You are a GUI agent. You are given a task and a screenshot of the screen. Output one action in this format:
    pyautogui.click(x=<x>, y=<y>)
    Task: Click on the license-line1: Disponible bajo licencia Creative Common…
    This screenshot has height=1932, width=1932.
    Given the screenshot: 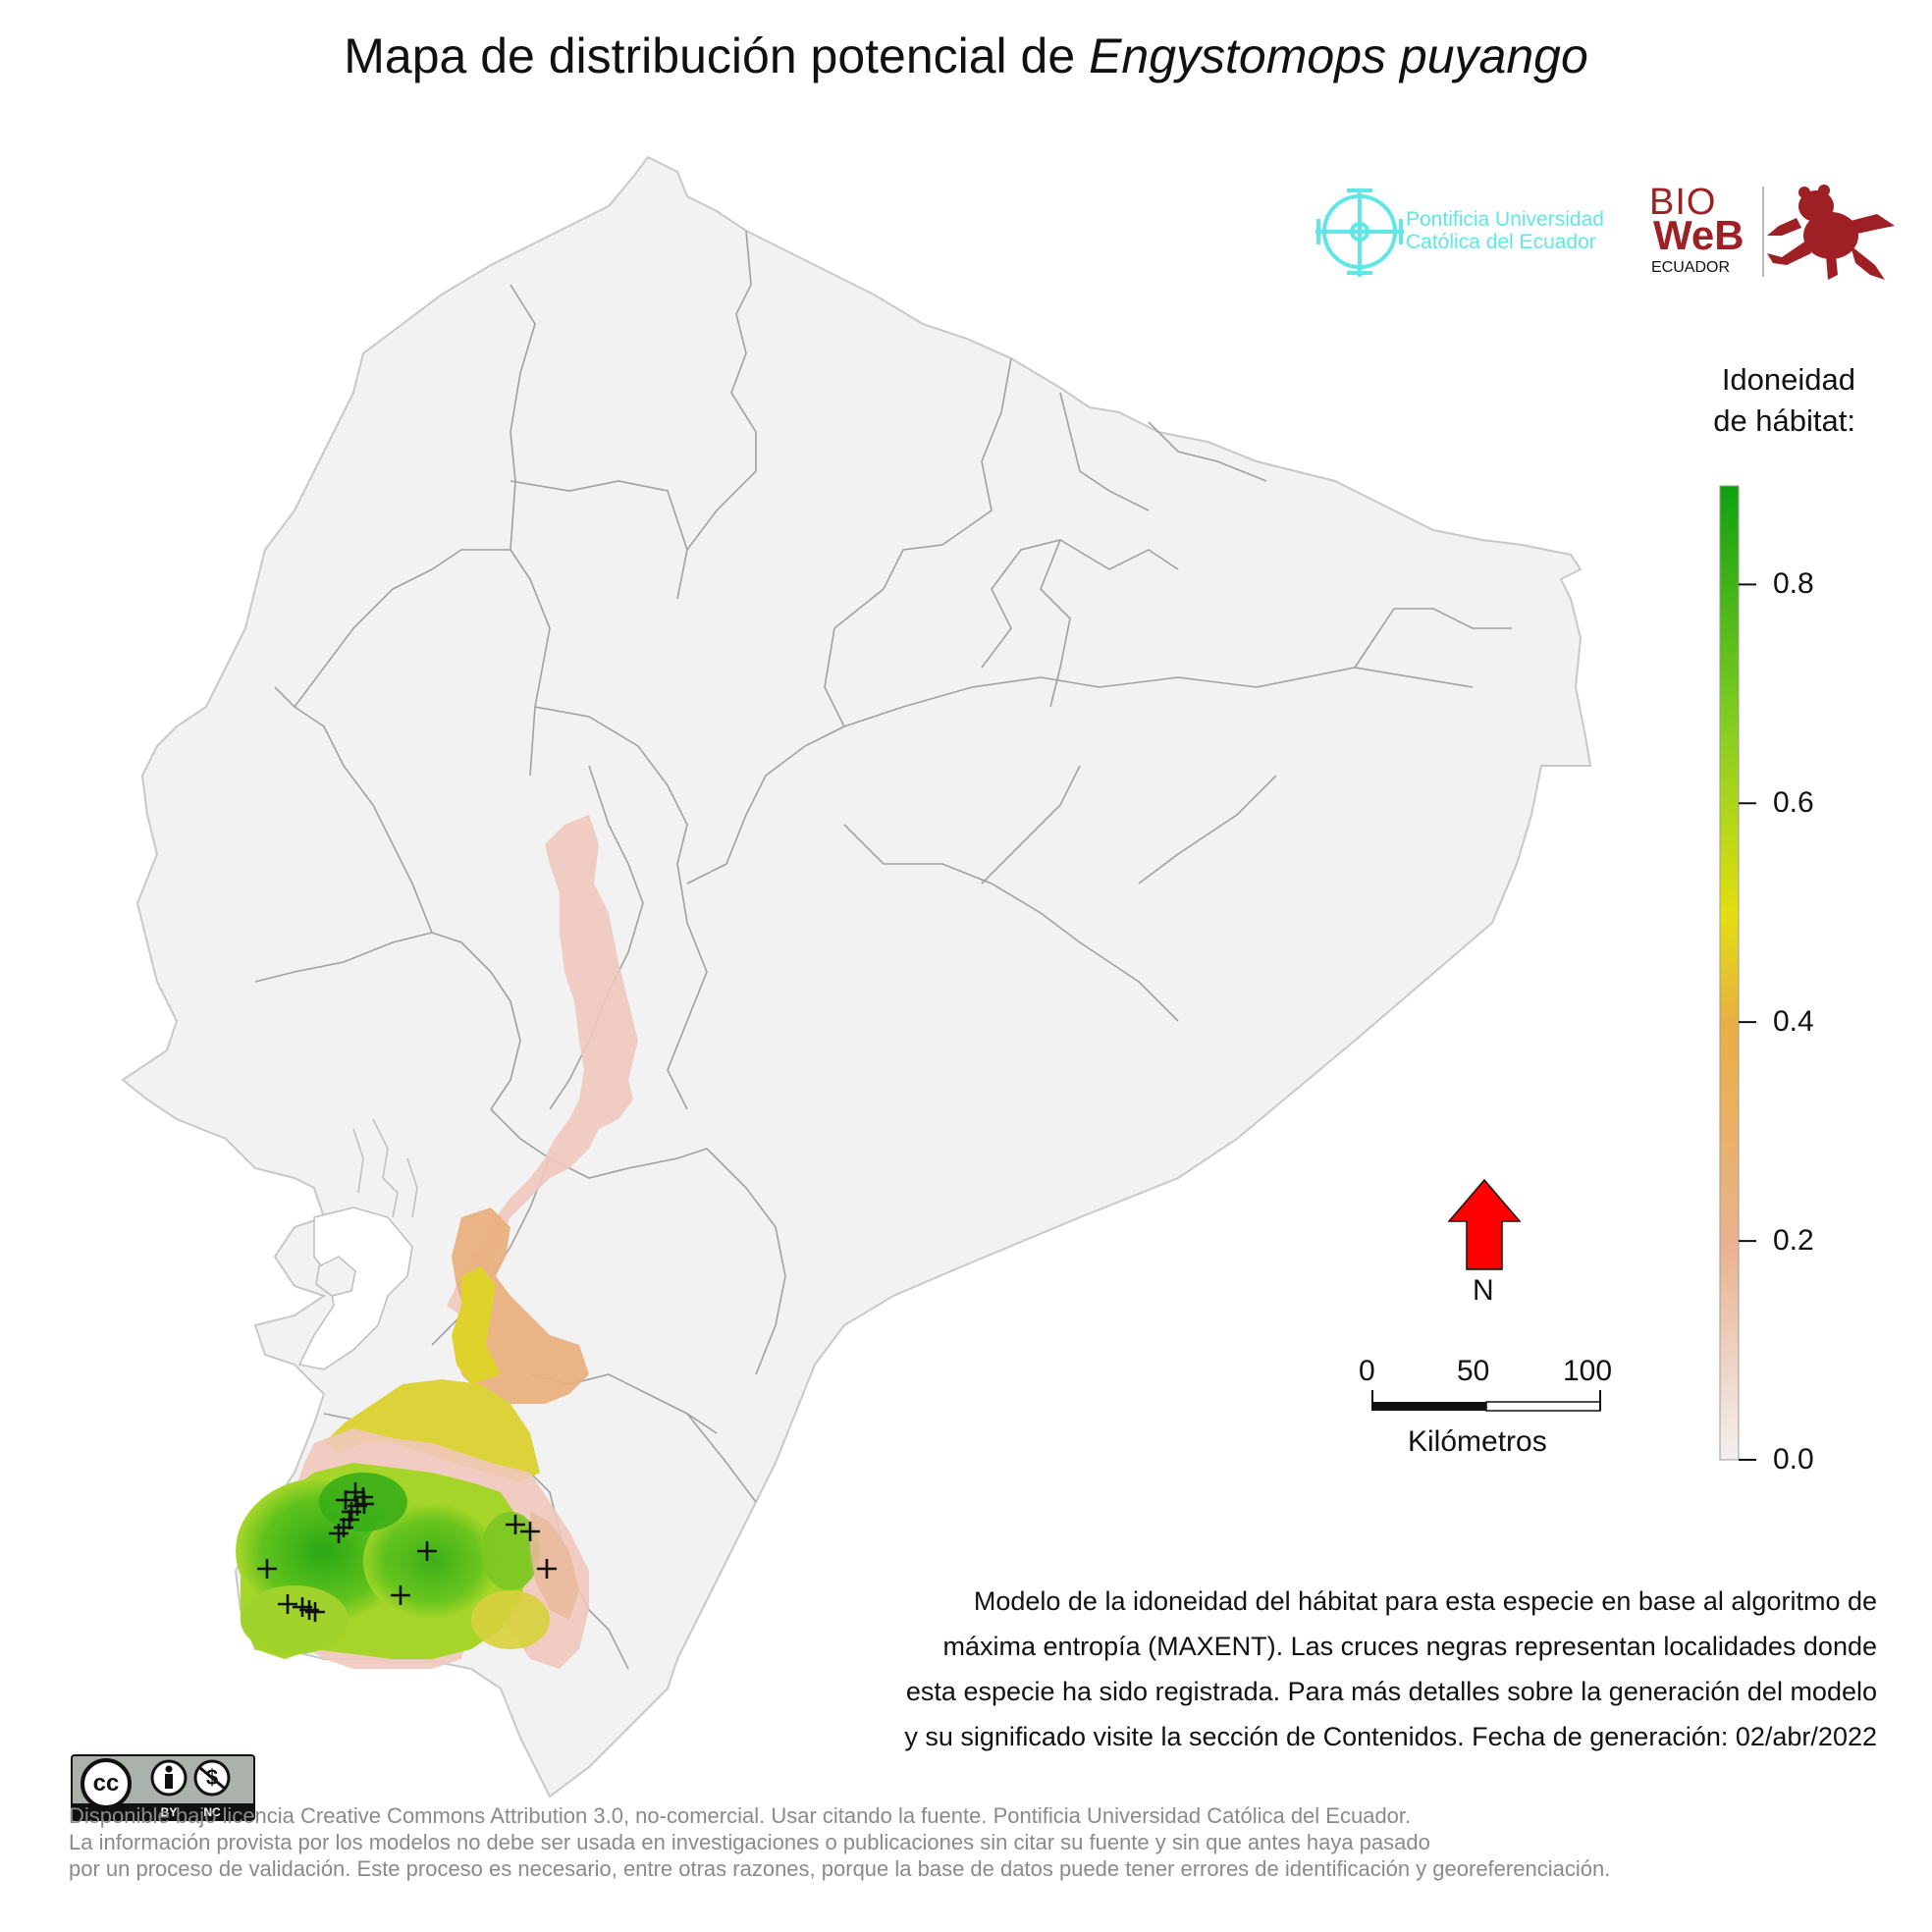 What is the action you would take?
    pyautogui.click(x=740, y=1815)
    